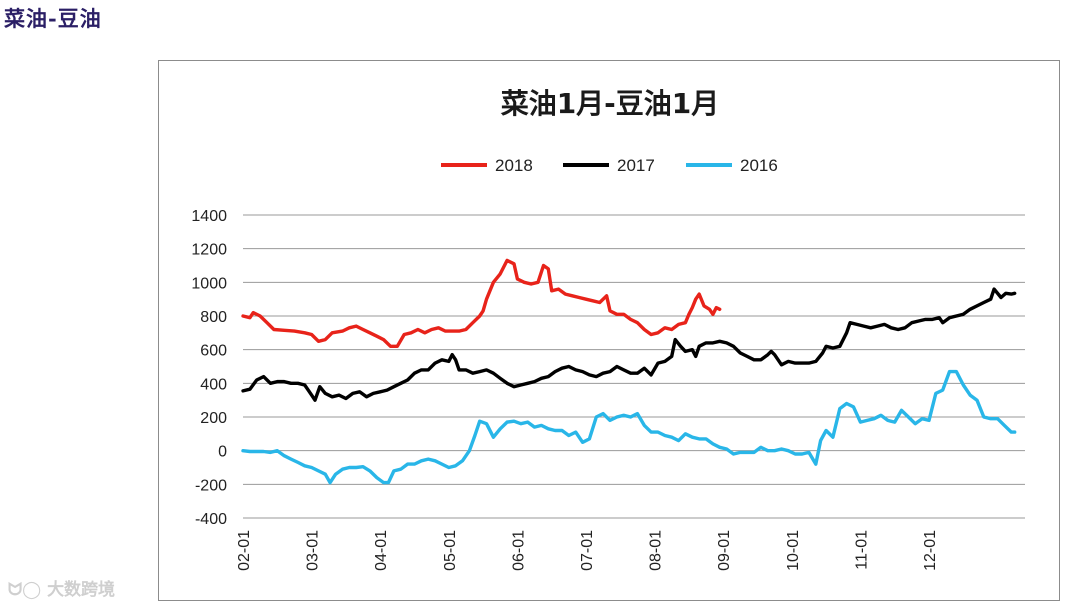 The width and height of the screenshot is (1080, 608). What do you see at coordinates (514, 165) in the screenshot?
I see `legend-label: 2018` at bounding box center [514, 165].